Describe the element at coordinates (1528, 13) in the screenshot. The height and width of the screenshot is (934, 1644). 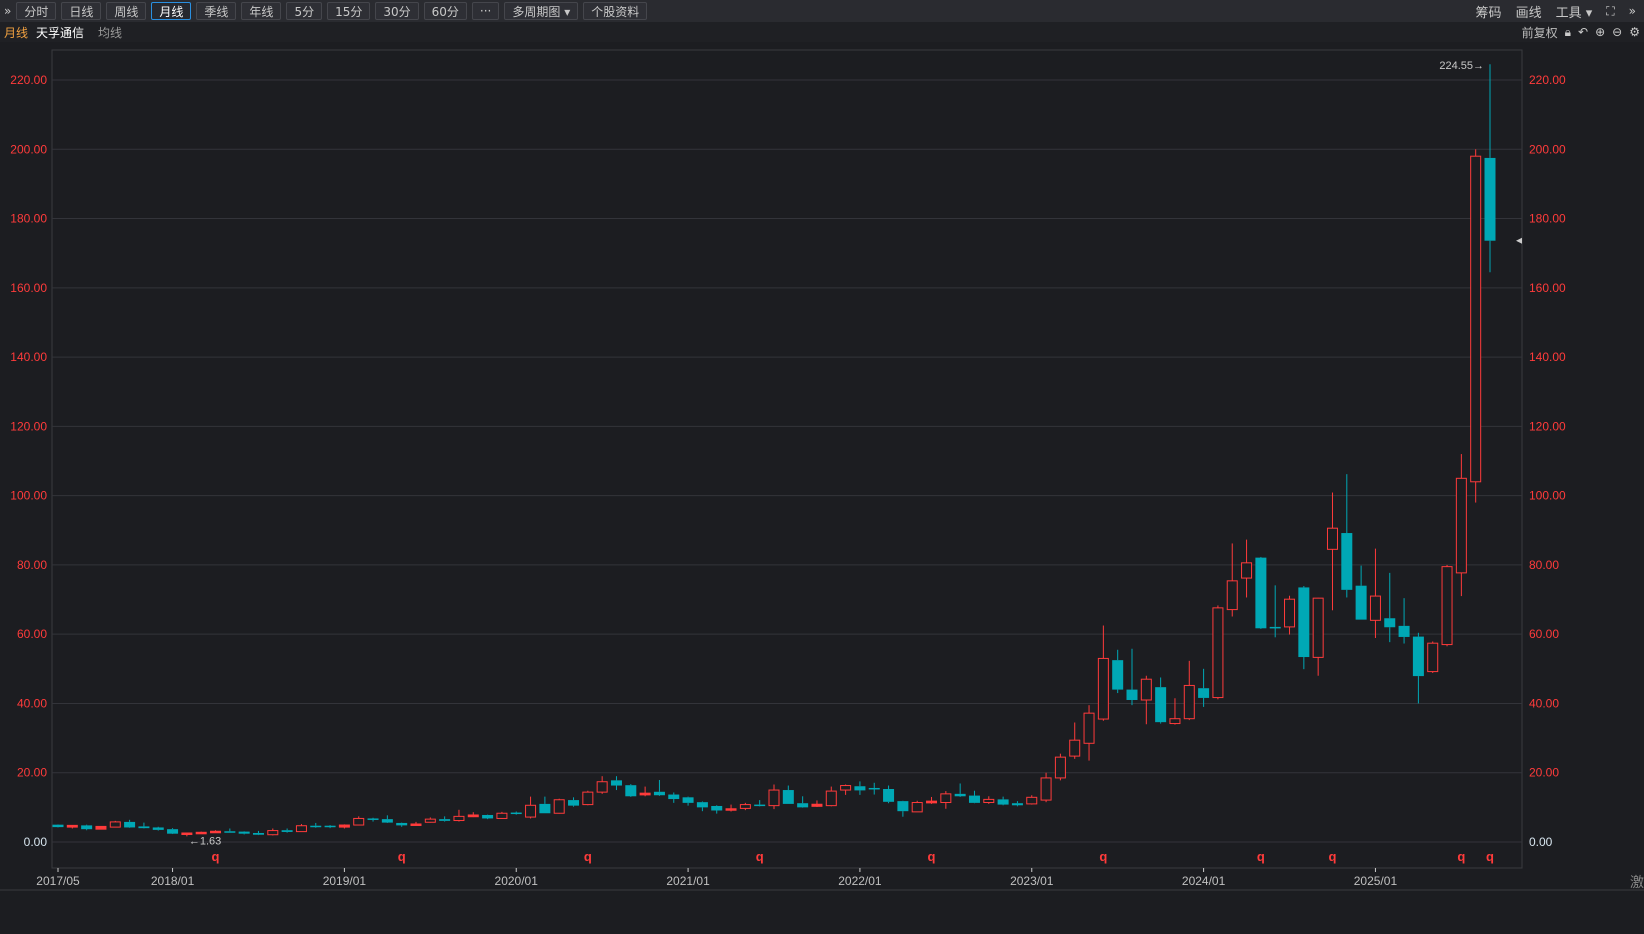
I see `draw-button: 画线` at that location.